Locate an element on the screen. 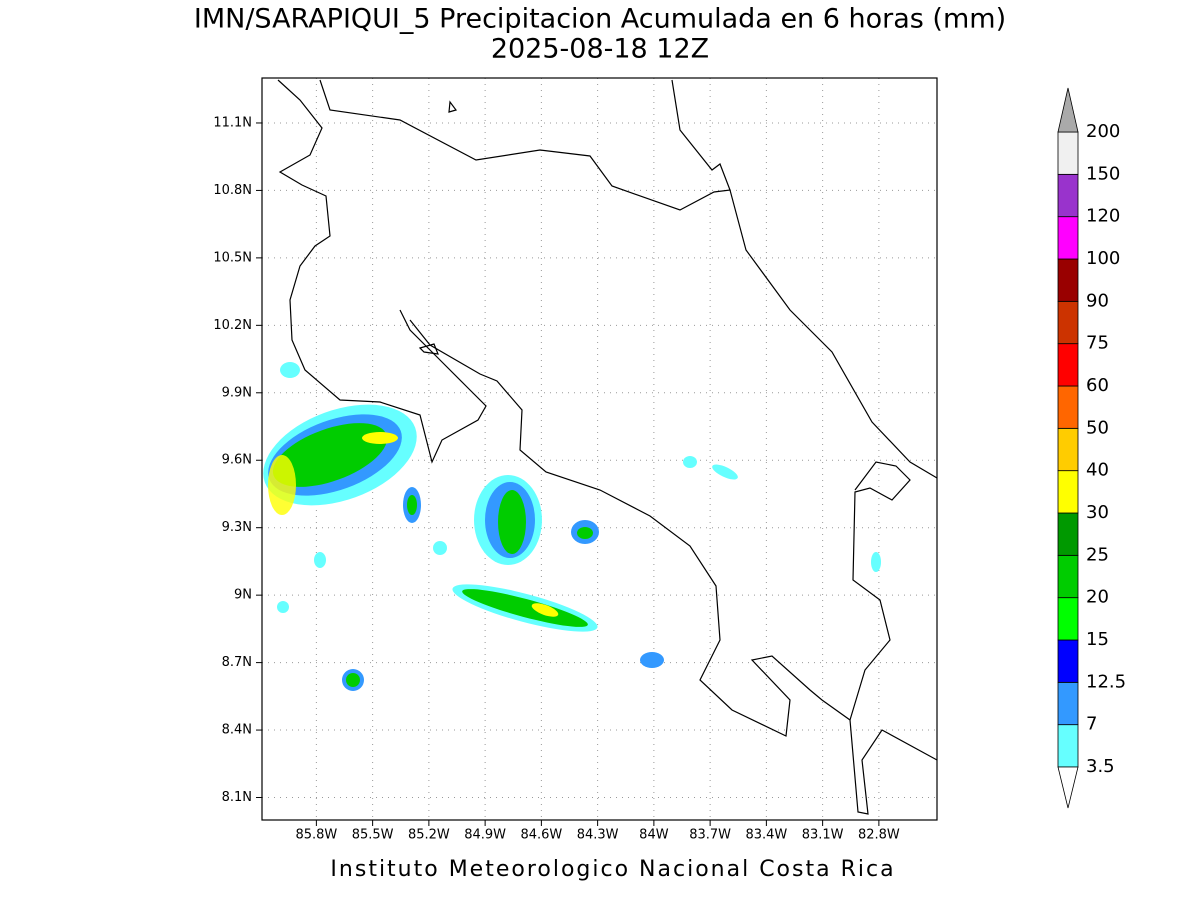  colorbar-label: 25 is located at coordinates (1097, 554).